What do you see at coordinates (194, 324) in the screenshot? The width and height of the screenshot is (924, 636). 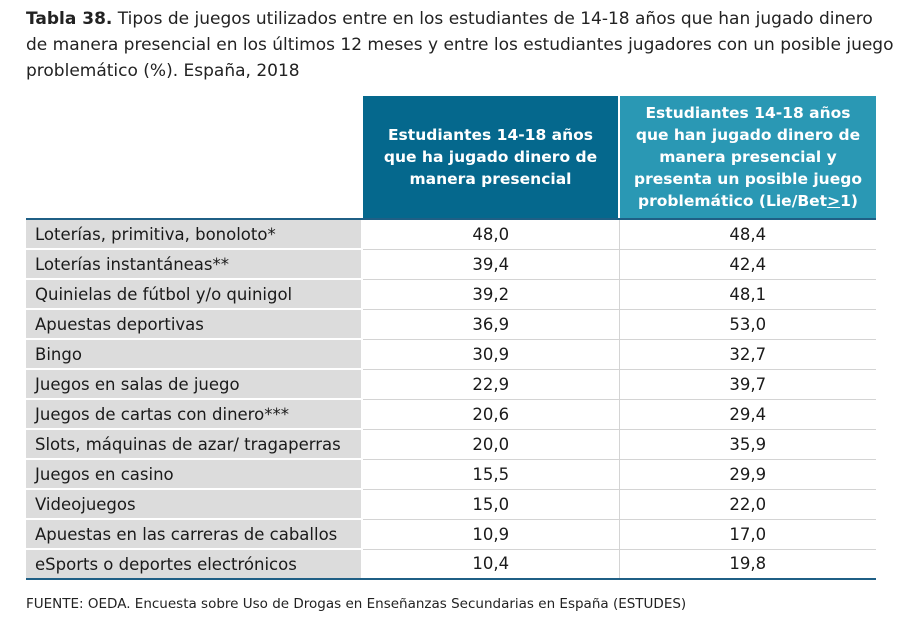 I see `row-label: Apuestas deportivas` at bounding box center [194, 324].